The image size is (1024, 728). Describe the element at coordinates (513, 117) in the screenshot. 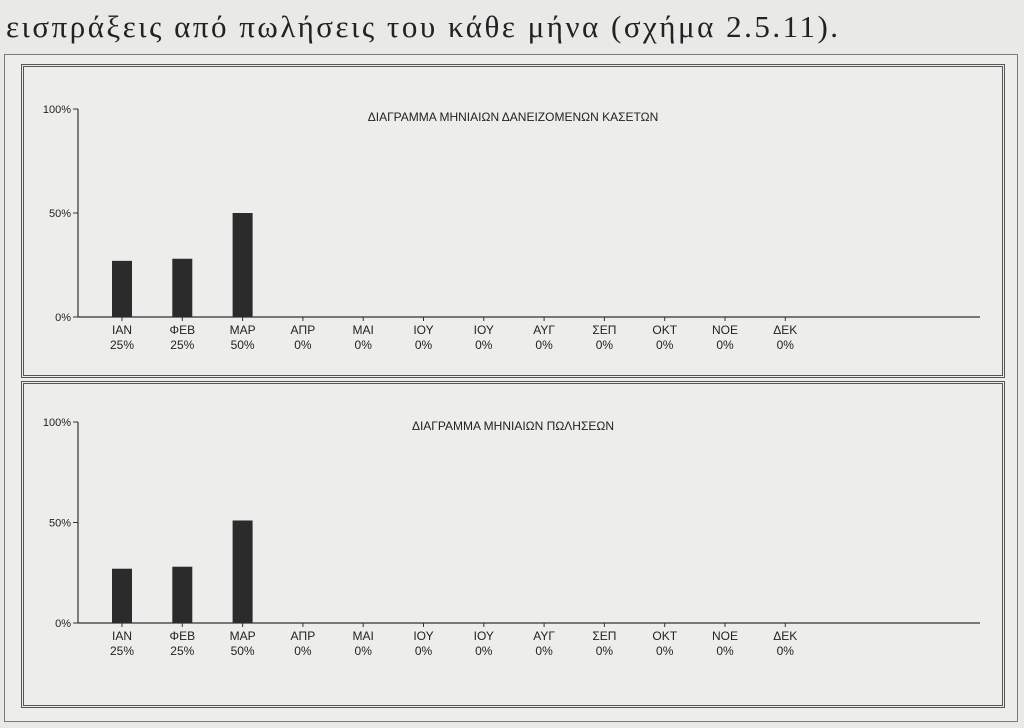

I see `chart-title: ΔΙΑΓΡΑΜΜΑ ΜΗΝΙΑΙΩΝ ΔΑΝΕΙΖΟΜΕΝΩΝ ΚΑΣΕΤΩΝ` at that location.